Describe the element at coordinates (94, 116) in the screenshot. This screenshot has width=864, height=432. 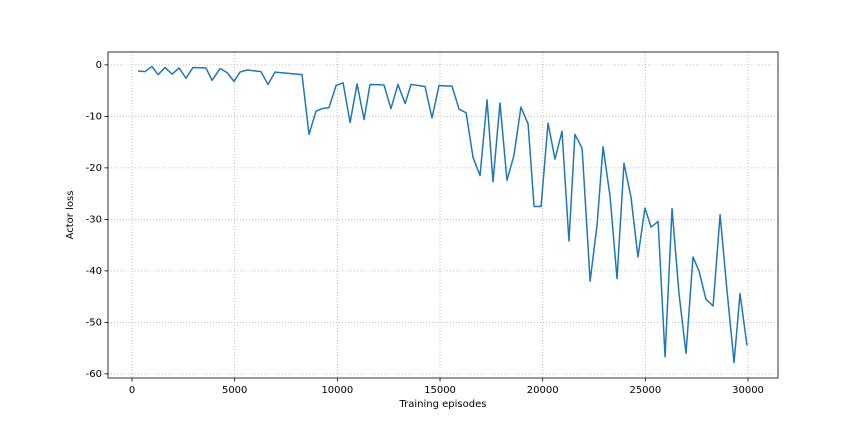
I see `y-tick-label: -10` at that location.